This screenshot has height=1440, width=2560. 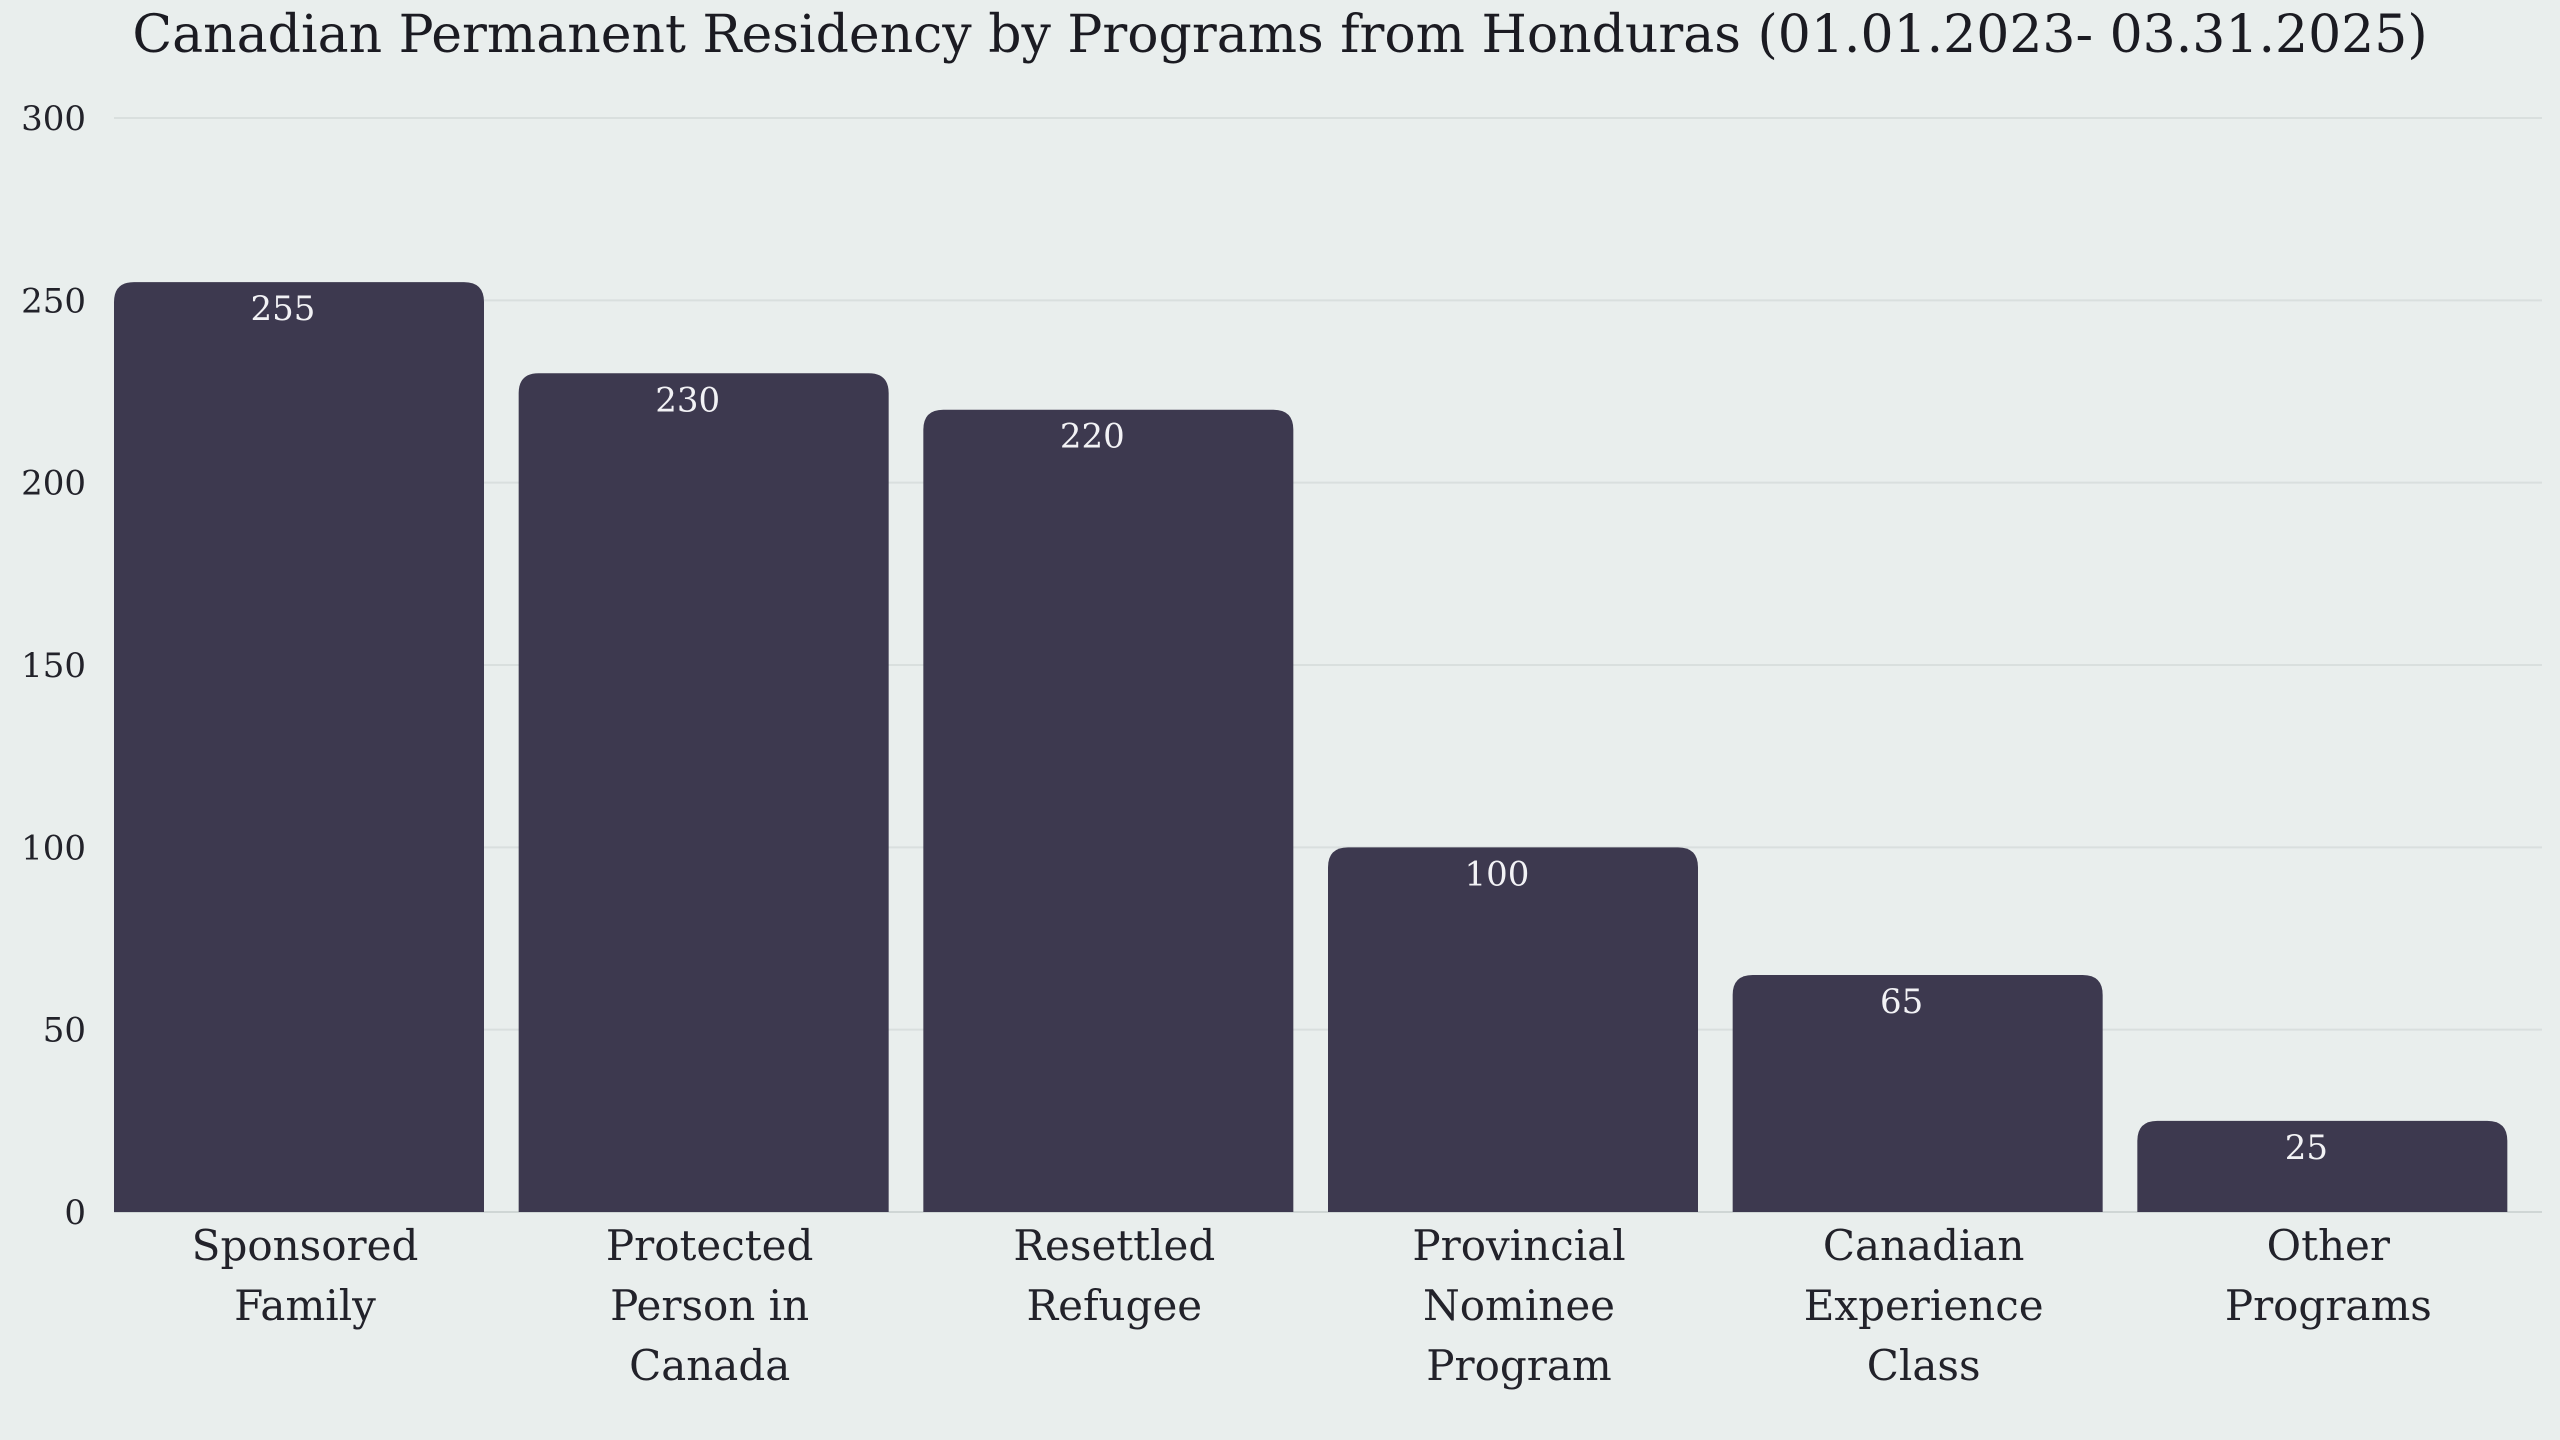 What do you see at coordinates (1924, 1305) in the screenshot?
I see `x-tick-label: Canadian Experience Class` at bounding box center [1924, 1305].